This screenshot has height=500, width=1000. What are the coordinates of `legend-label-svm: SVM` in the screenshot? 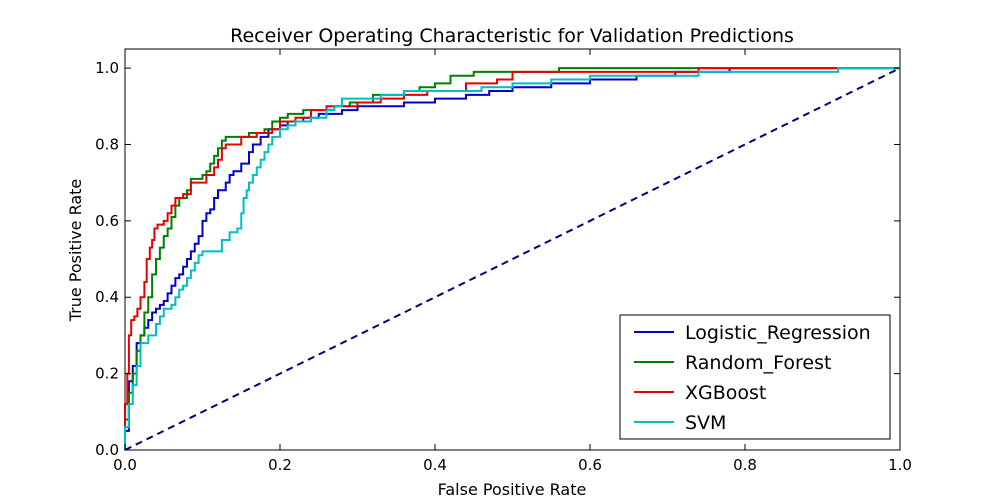 It's located at (705, 423).